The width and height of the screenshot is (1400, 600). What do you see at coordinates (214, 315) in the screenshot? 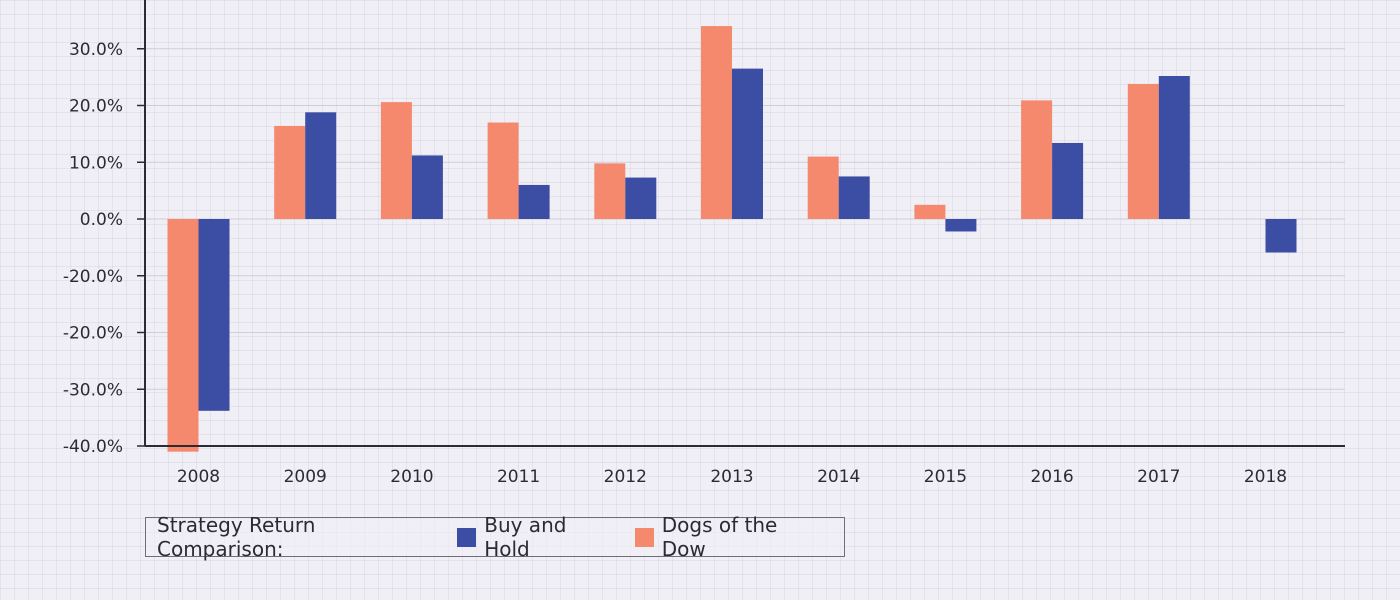
I see `bar-buy-and-hold-2008` at bounding box center [214, 315].